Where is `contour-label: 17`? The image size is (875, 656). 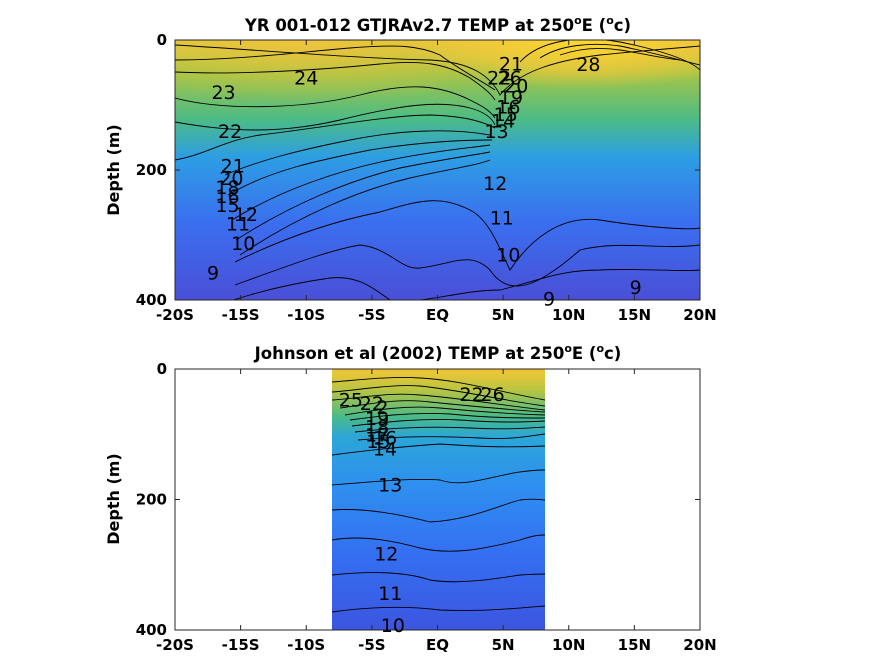 contour-label: 17 is located at coordinates (377, 435).